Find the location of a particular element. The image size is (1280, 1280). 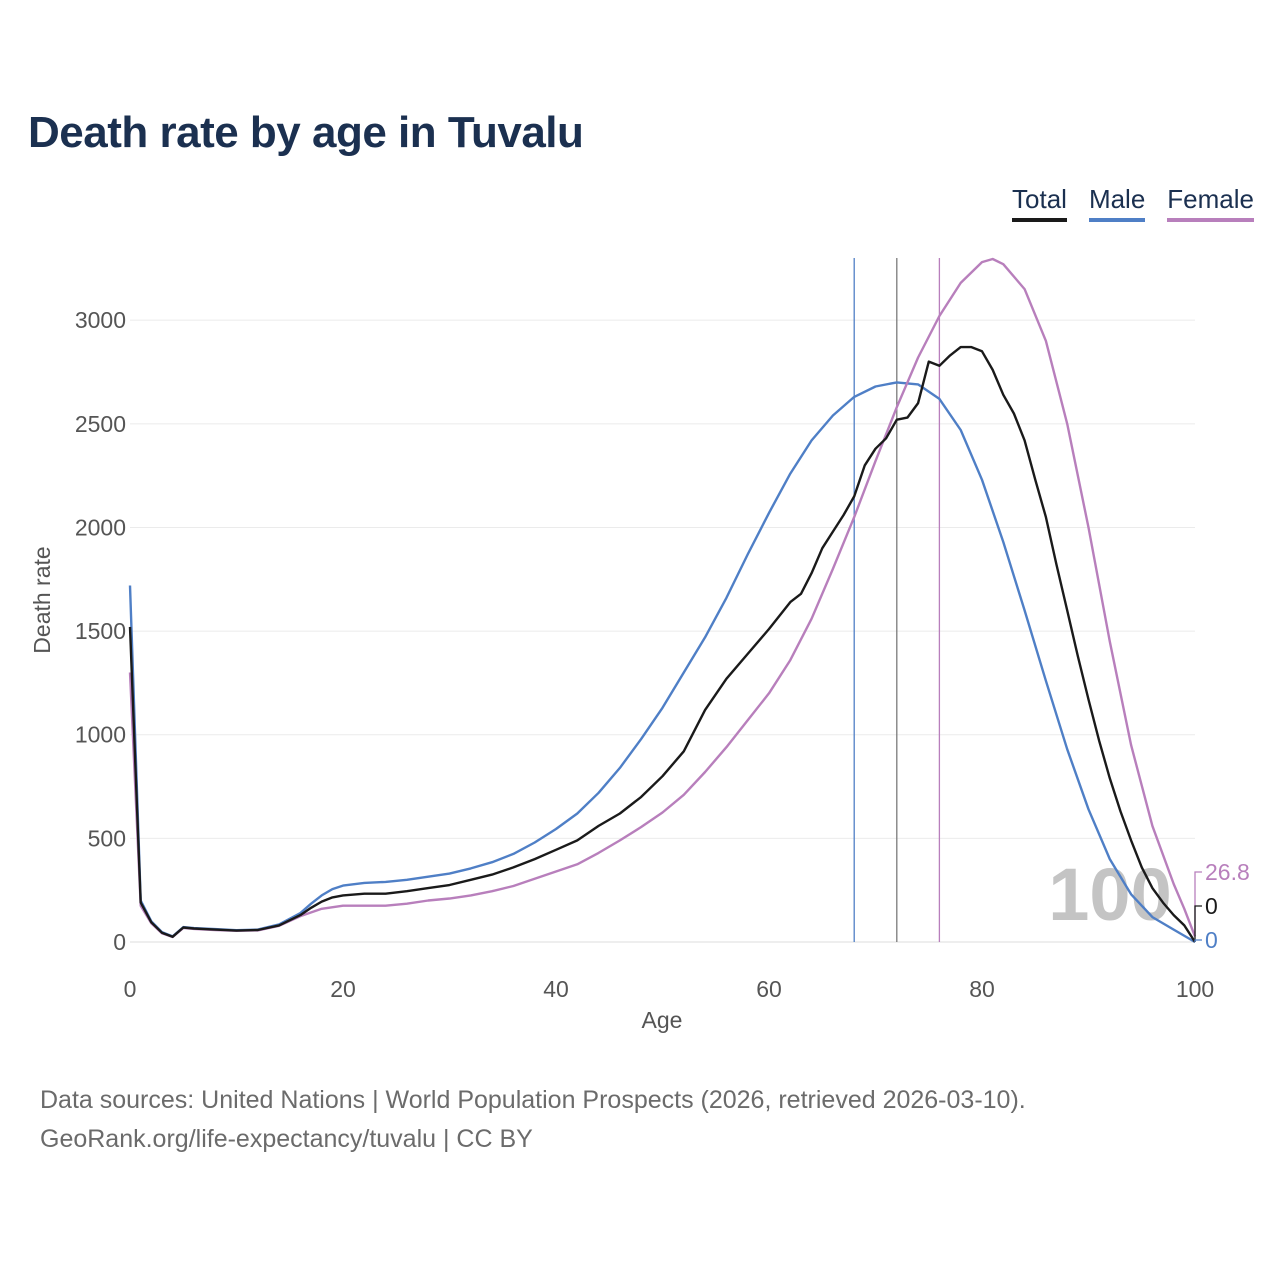

y-tick-label: 1500 is located at coordinates (100, 631).